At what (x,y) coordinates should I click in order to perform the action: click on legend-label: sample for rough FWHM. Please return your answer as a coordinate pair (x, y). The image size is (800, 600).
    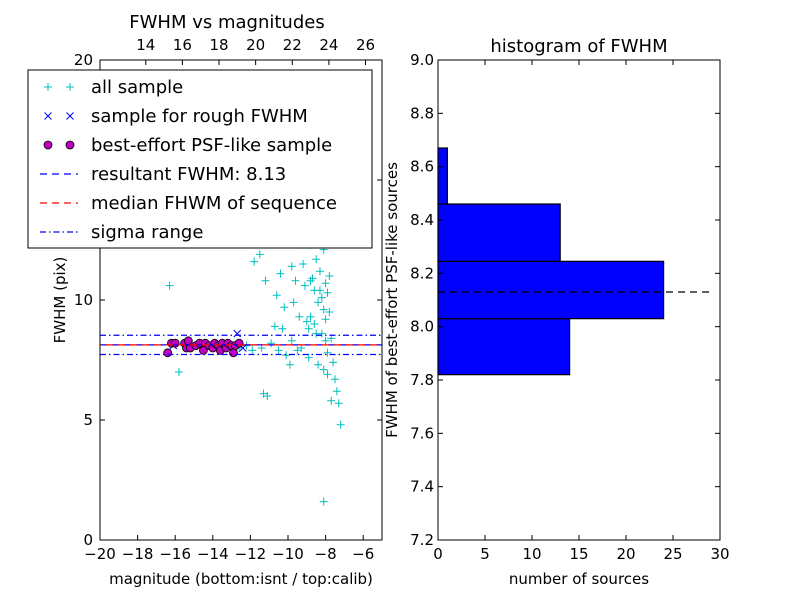
    Looking at the image, I should click on (199, 116).